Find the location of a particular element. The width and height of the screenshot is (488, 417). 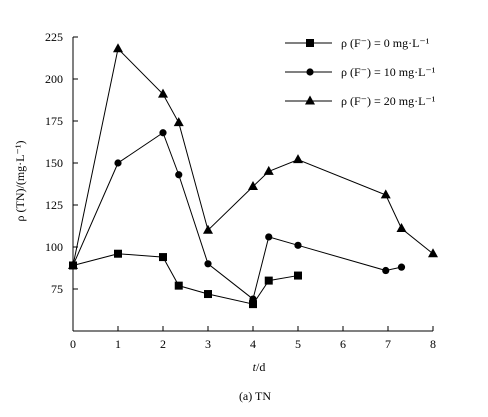

y-tick-label: 150 is located at coordinates (54, 163).